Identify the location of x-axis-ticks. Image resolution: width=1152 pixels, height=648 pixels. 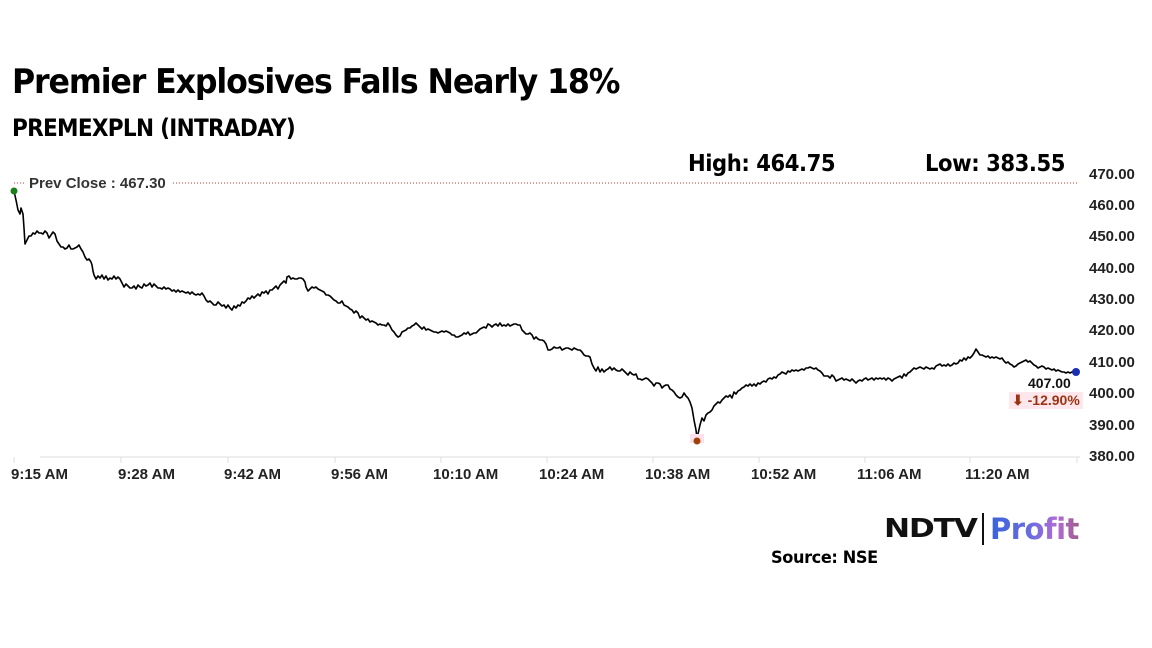
(545, 460).